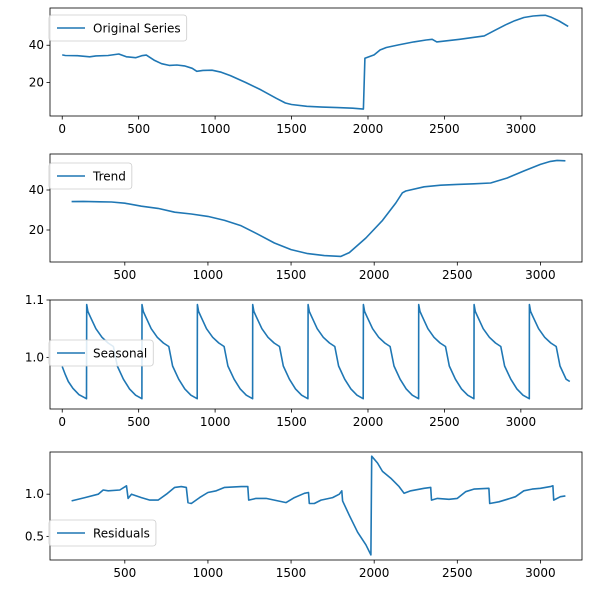  I want to click on legend-label: Trend, so click(109, 177).